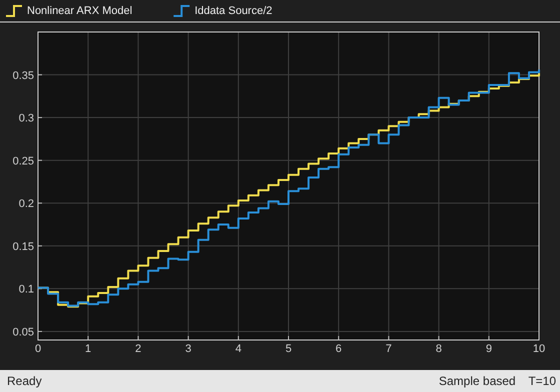 This screenshot has width=560, height=392. Describe the element at coordinates (238, 349) in the screenshot. I see `x-tick-label: 4` at that location.